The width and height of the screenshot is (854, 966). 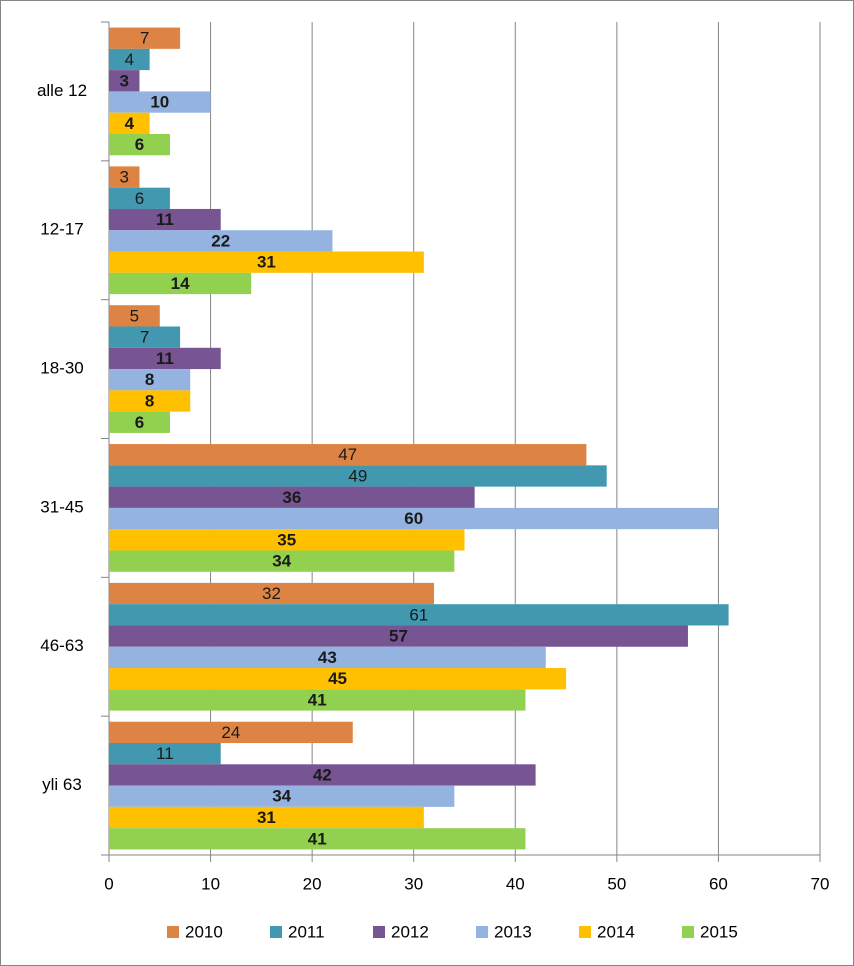 I want to click on data-label: 45, so click(x=337, y=678).